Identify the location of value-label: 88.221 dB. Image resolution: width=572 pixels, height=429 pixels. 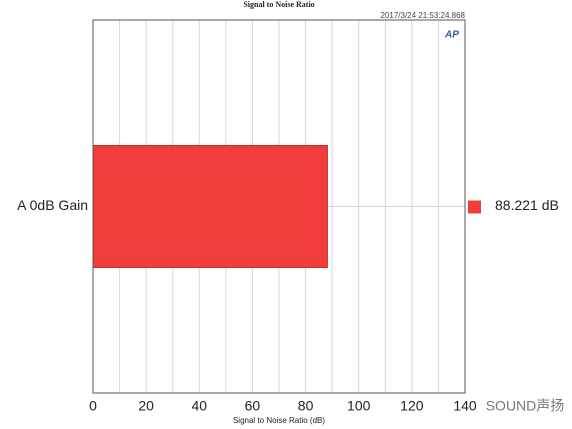
(527, 205).